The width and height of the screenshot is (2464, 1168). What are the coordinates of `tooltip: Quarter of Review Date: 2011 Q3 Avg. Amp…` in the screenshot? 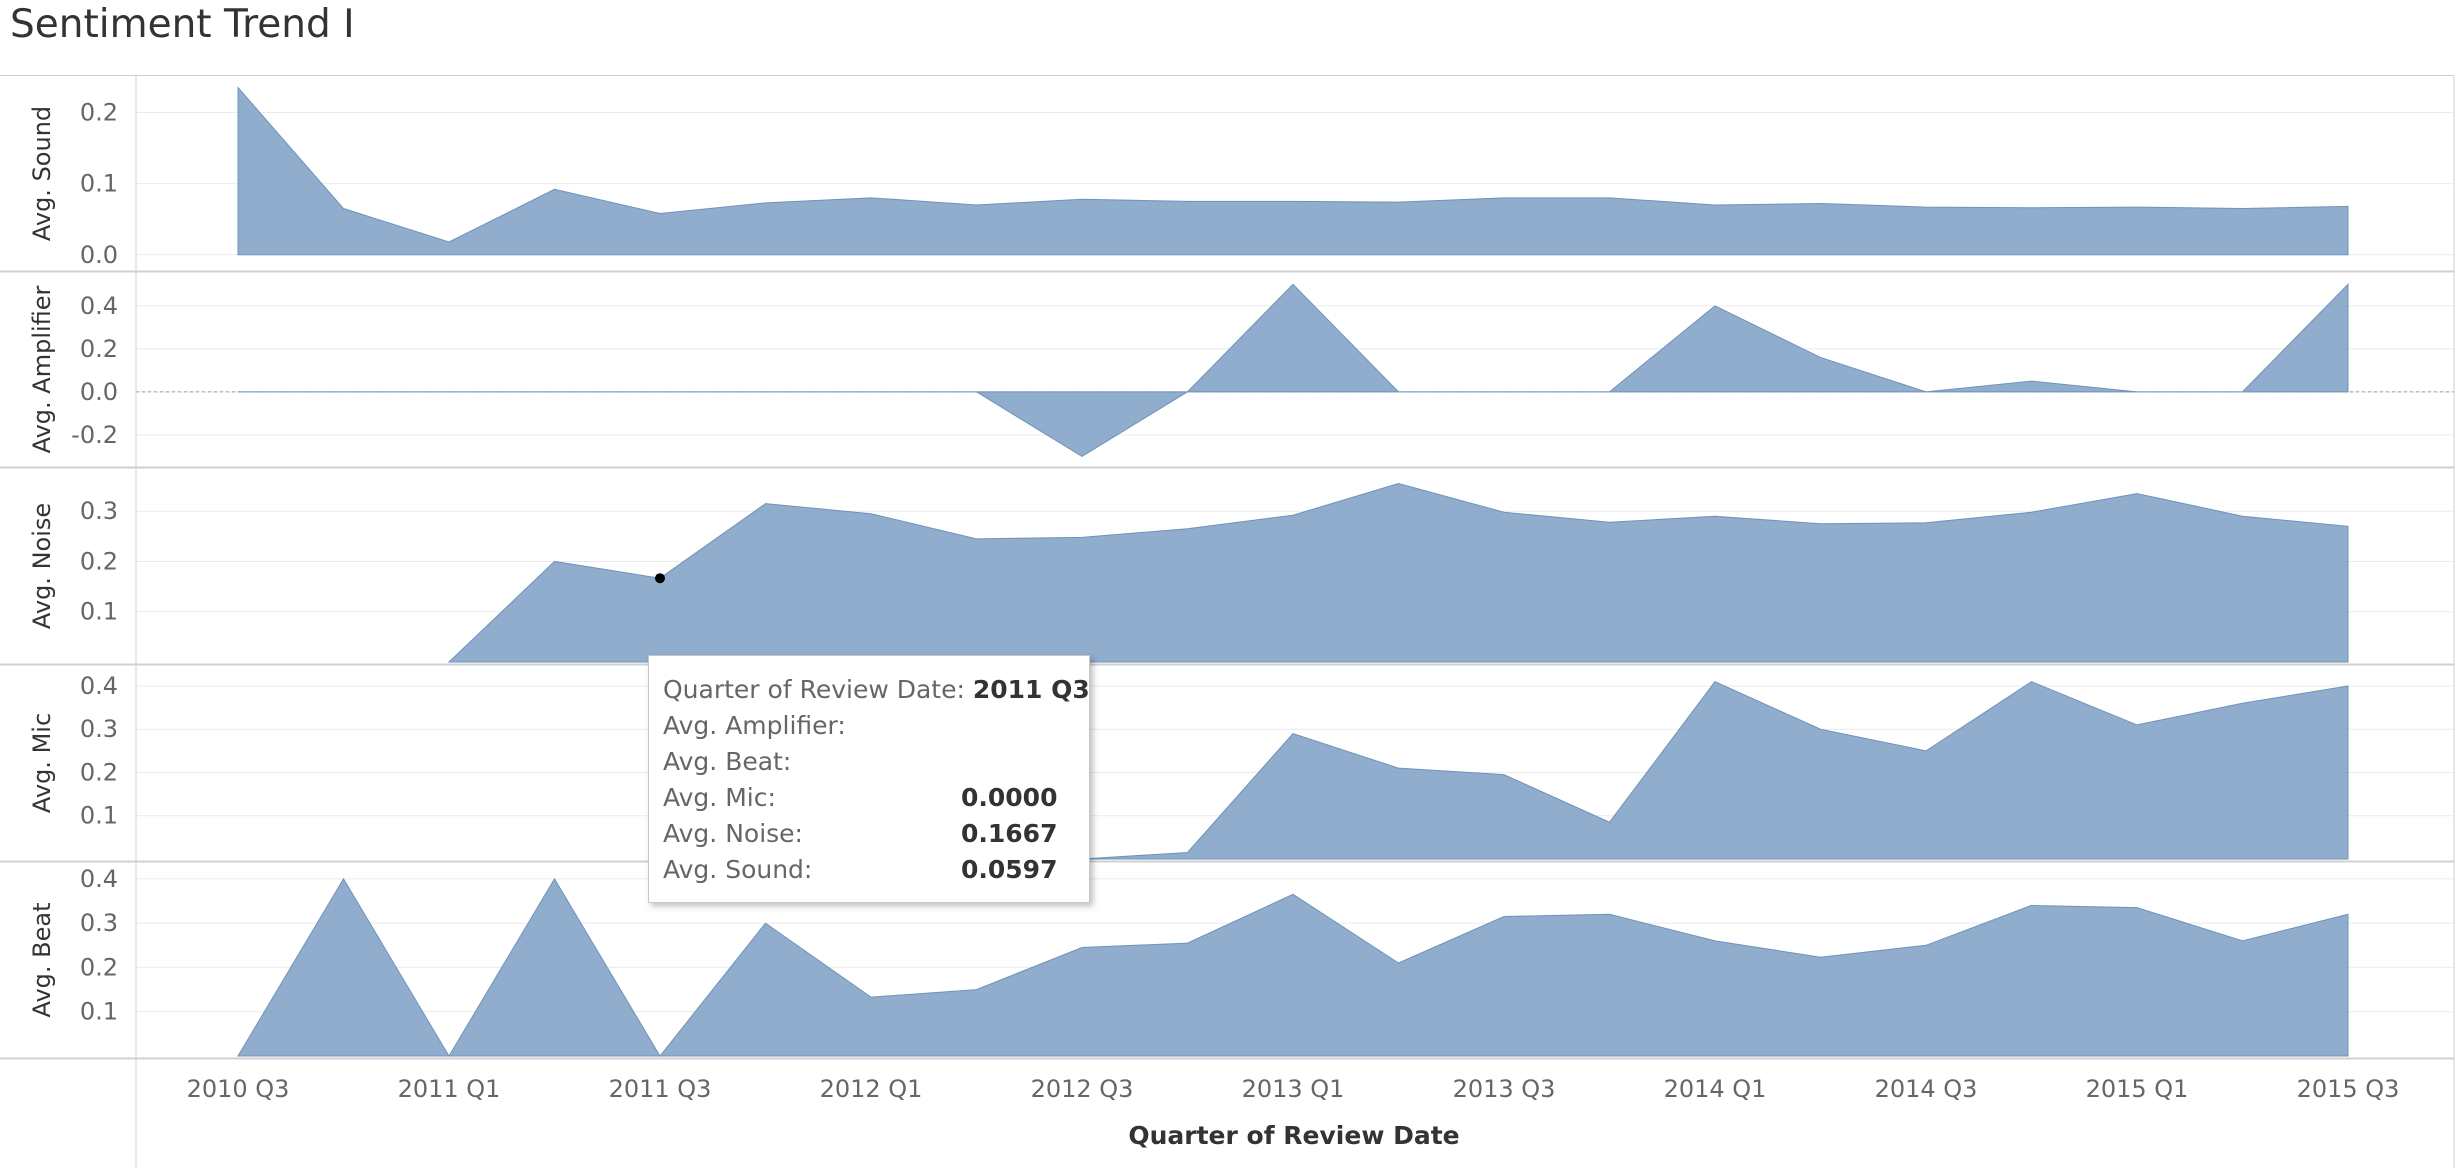 It's located at (869, 779).